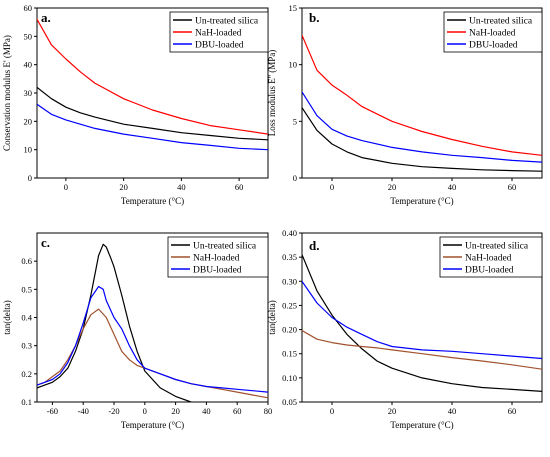 This screenshot has height=457, width=550. Describe the element at coordinates (28, 65) in the screenshot. I see `y-tick-label: 40` at that location.